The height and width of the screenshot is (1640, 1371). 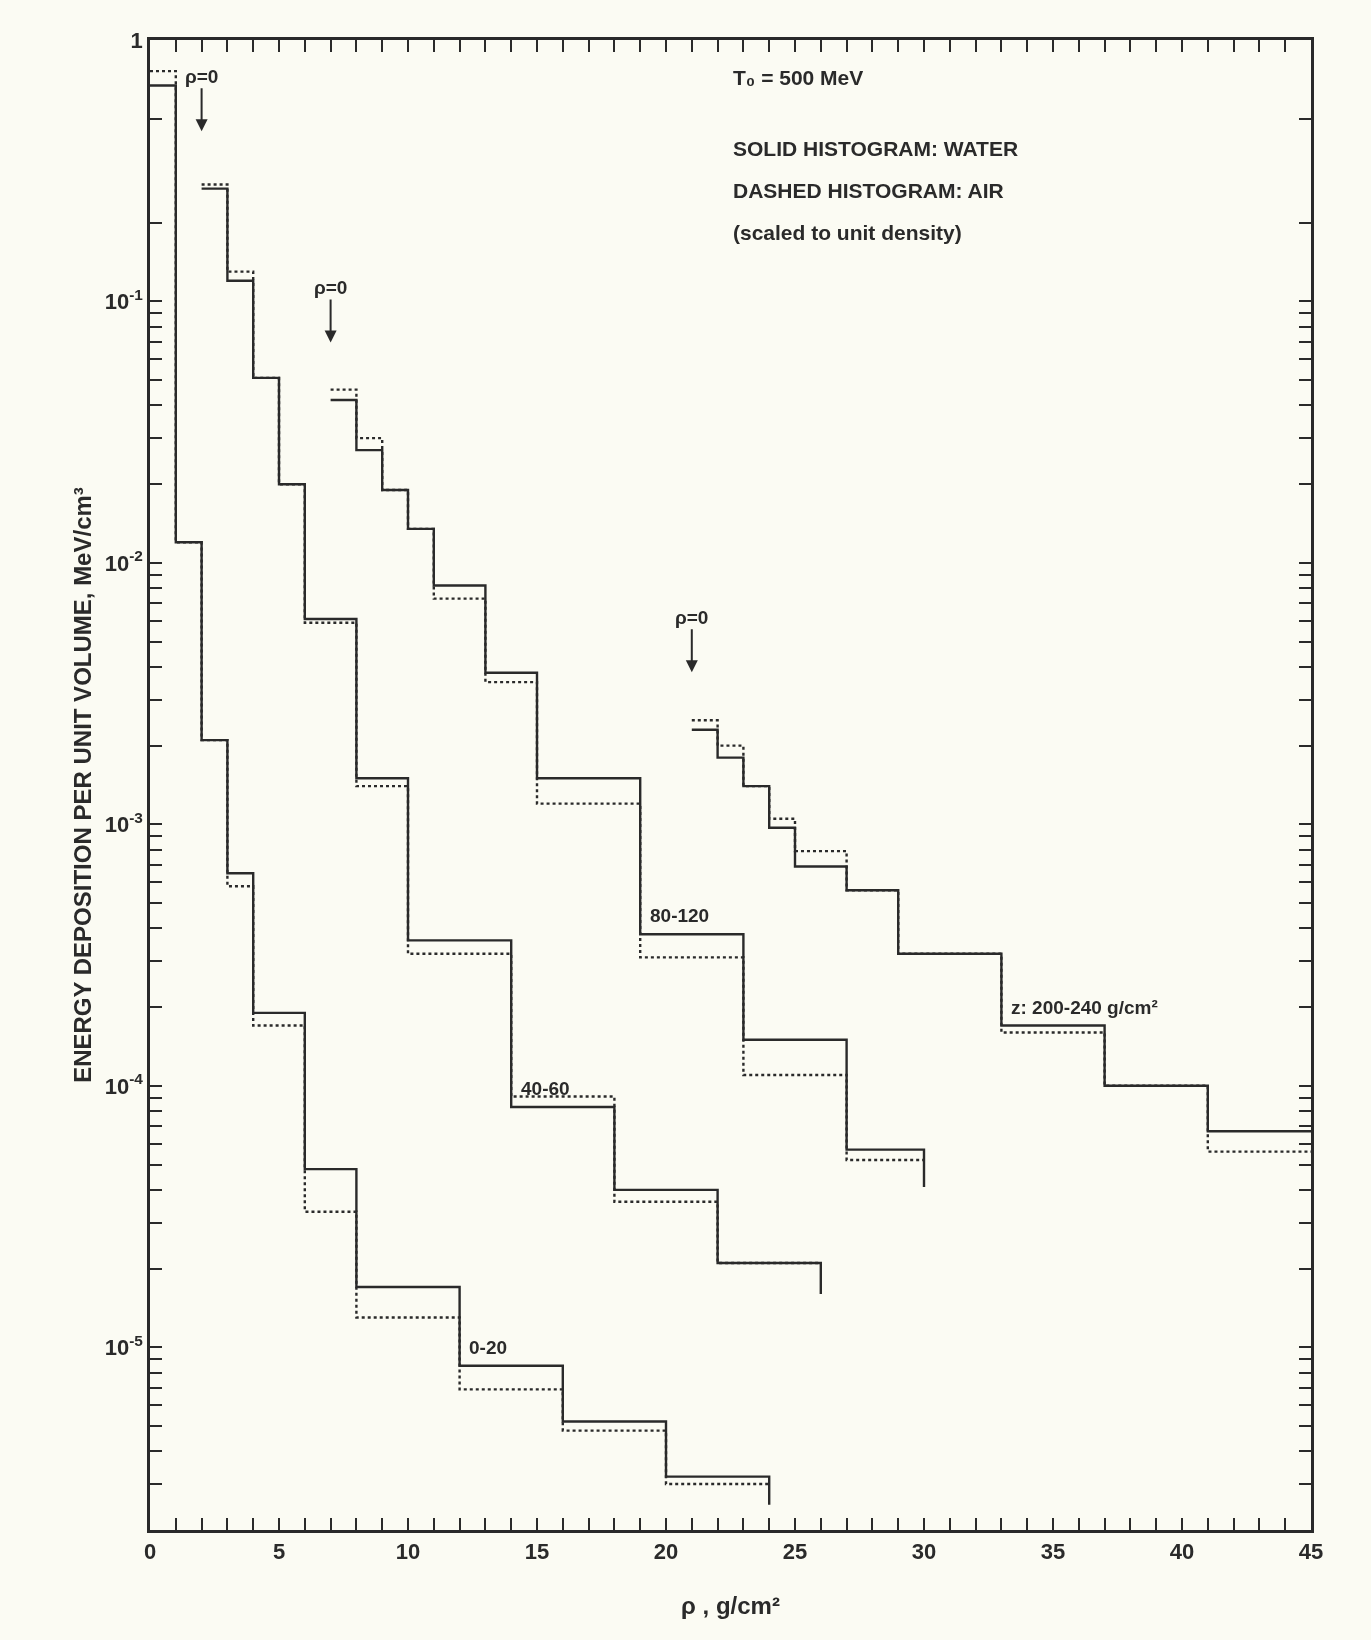 What do you see at coordinates (279, 1552) in the screenshot?
I see `x-tick-label: 5` at bounding box center [279, 1552].